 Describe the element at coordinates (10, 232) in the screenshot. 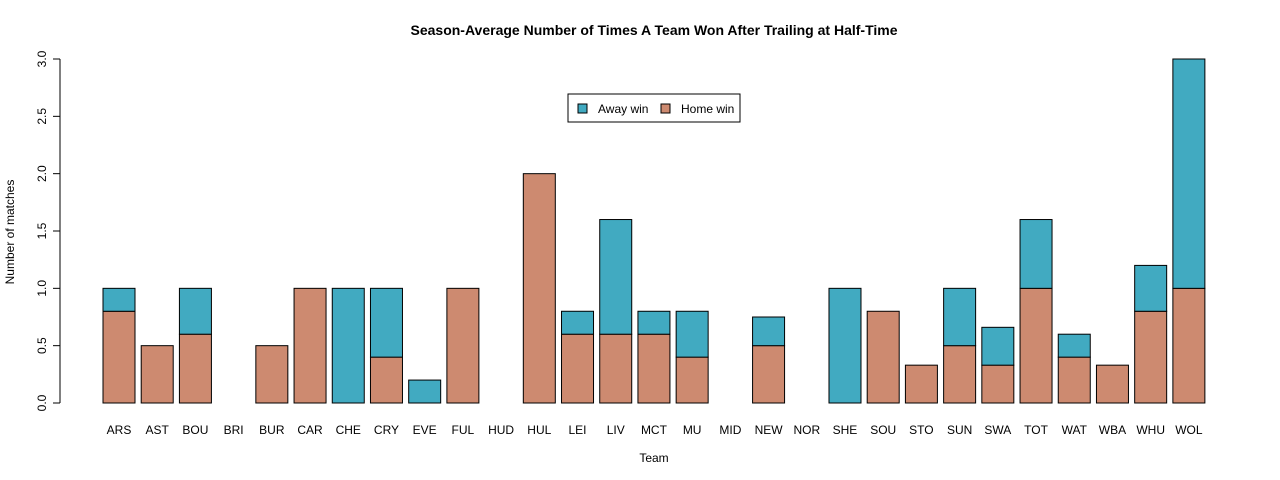

I see `y-axis-label: Number of matches` at that location.